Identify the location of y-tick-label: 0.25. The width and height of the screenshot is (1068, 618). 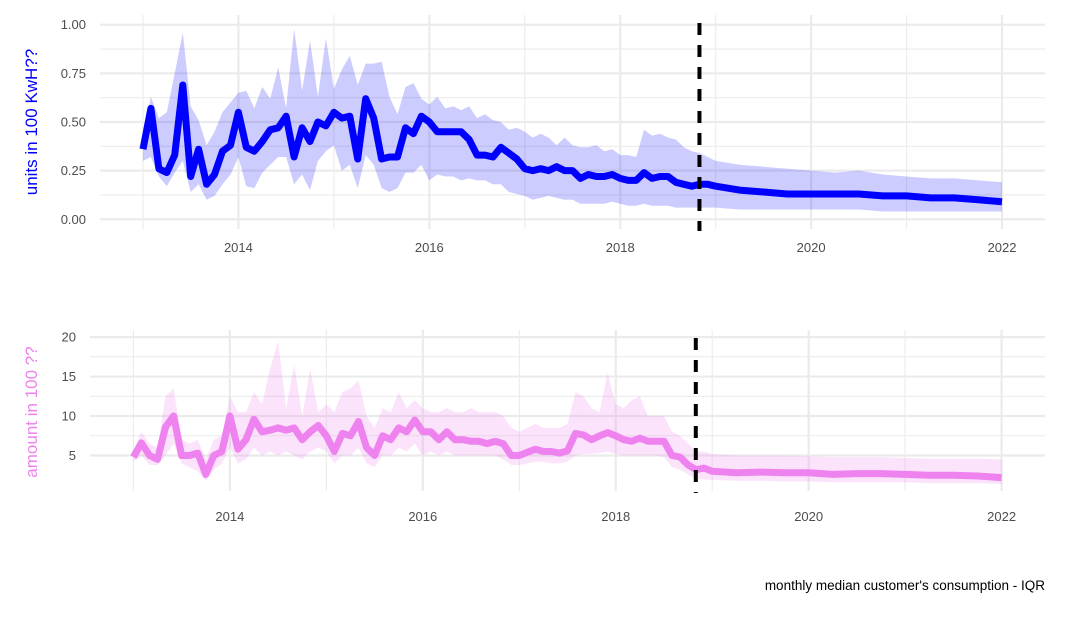
(73, 170).